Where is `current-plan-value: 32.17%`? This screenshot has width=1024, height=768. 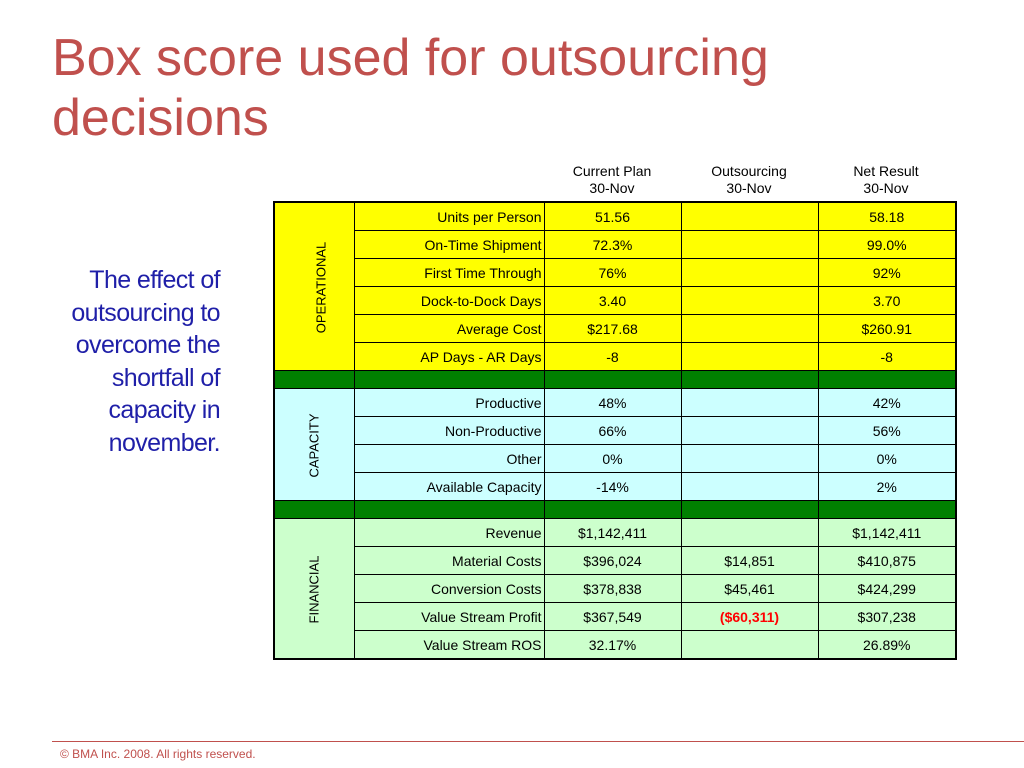 current-plan-value: 32.17% is located at coordinates (612, 645).